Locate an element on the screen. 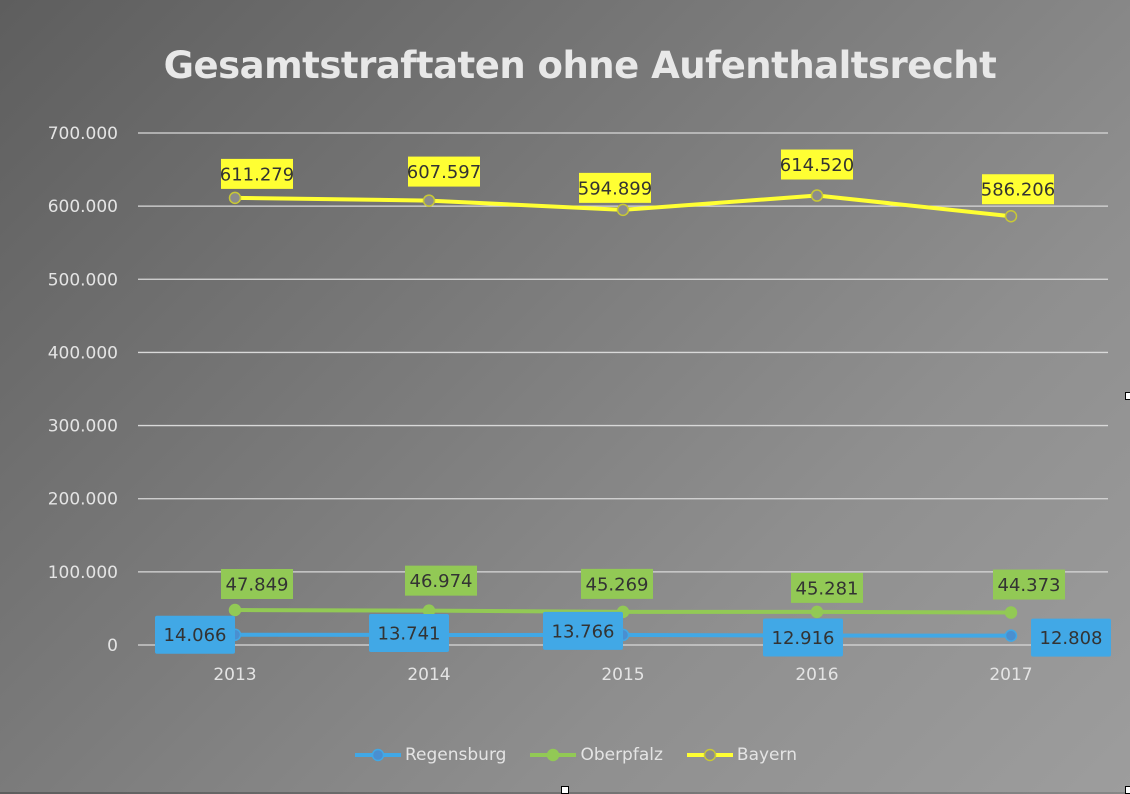 The width and height of the screenshot is (1130, 794). data-label-regensburg: 14.066 is located at coordinates (195, 635).